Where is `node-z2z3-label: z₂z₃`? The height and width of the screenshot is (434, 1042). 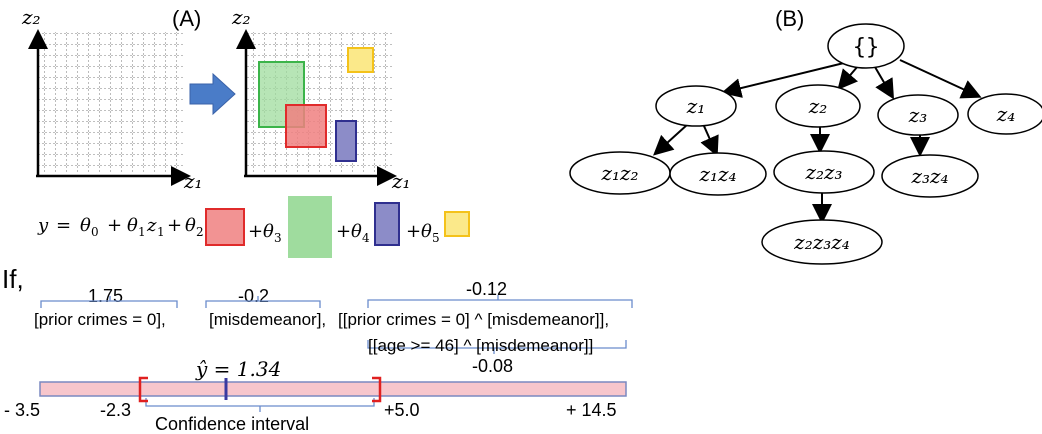
node-z2z3-label: z₂z₃ is located at coordinates (823, 172).